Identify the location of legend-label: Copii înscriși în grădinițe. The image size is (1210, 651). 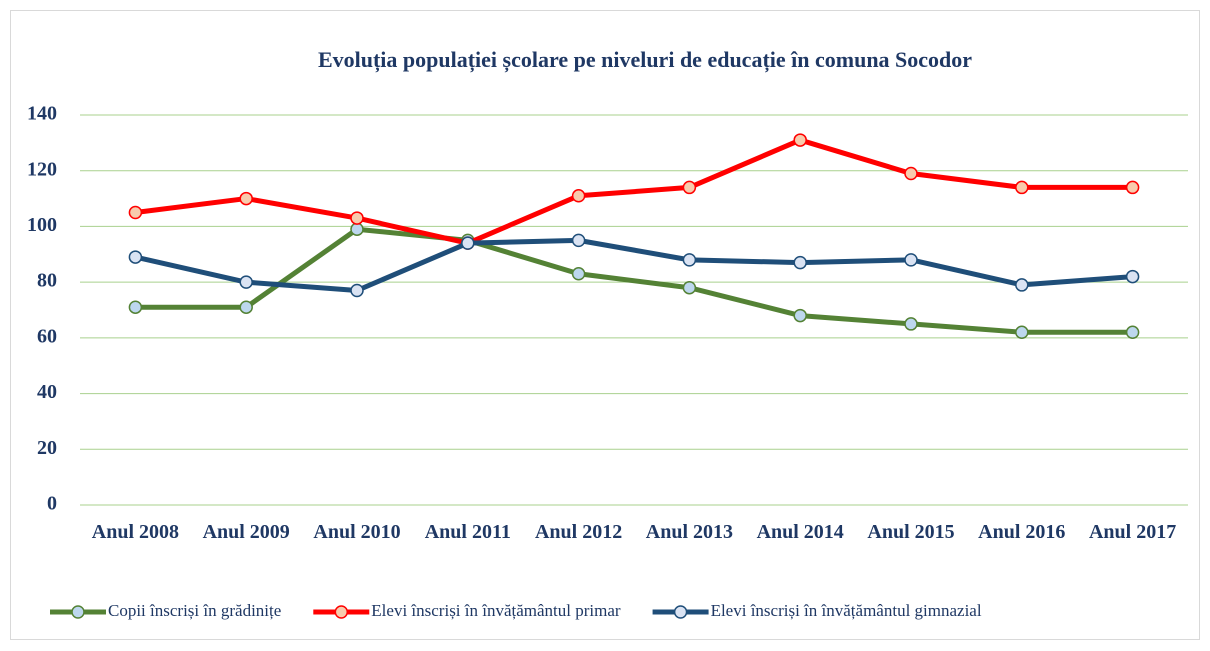
(194, 610).